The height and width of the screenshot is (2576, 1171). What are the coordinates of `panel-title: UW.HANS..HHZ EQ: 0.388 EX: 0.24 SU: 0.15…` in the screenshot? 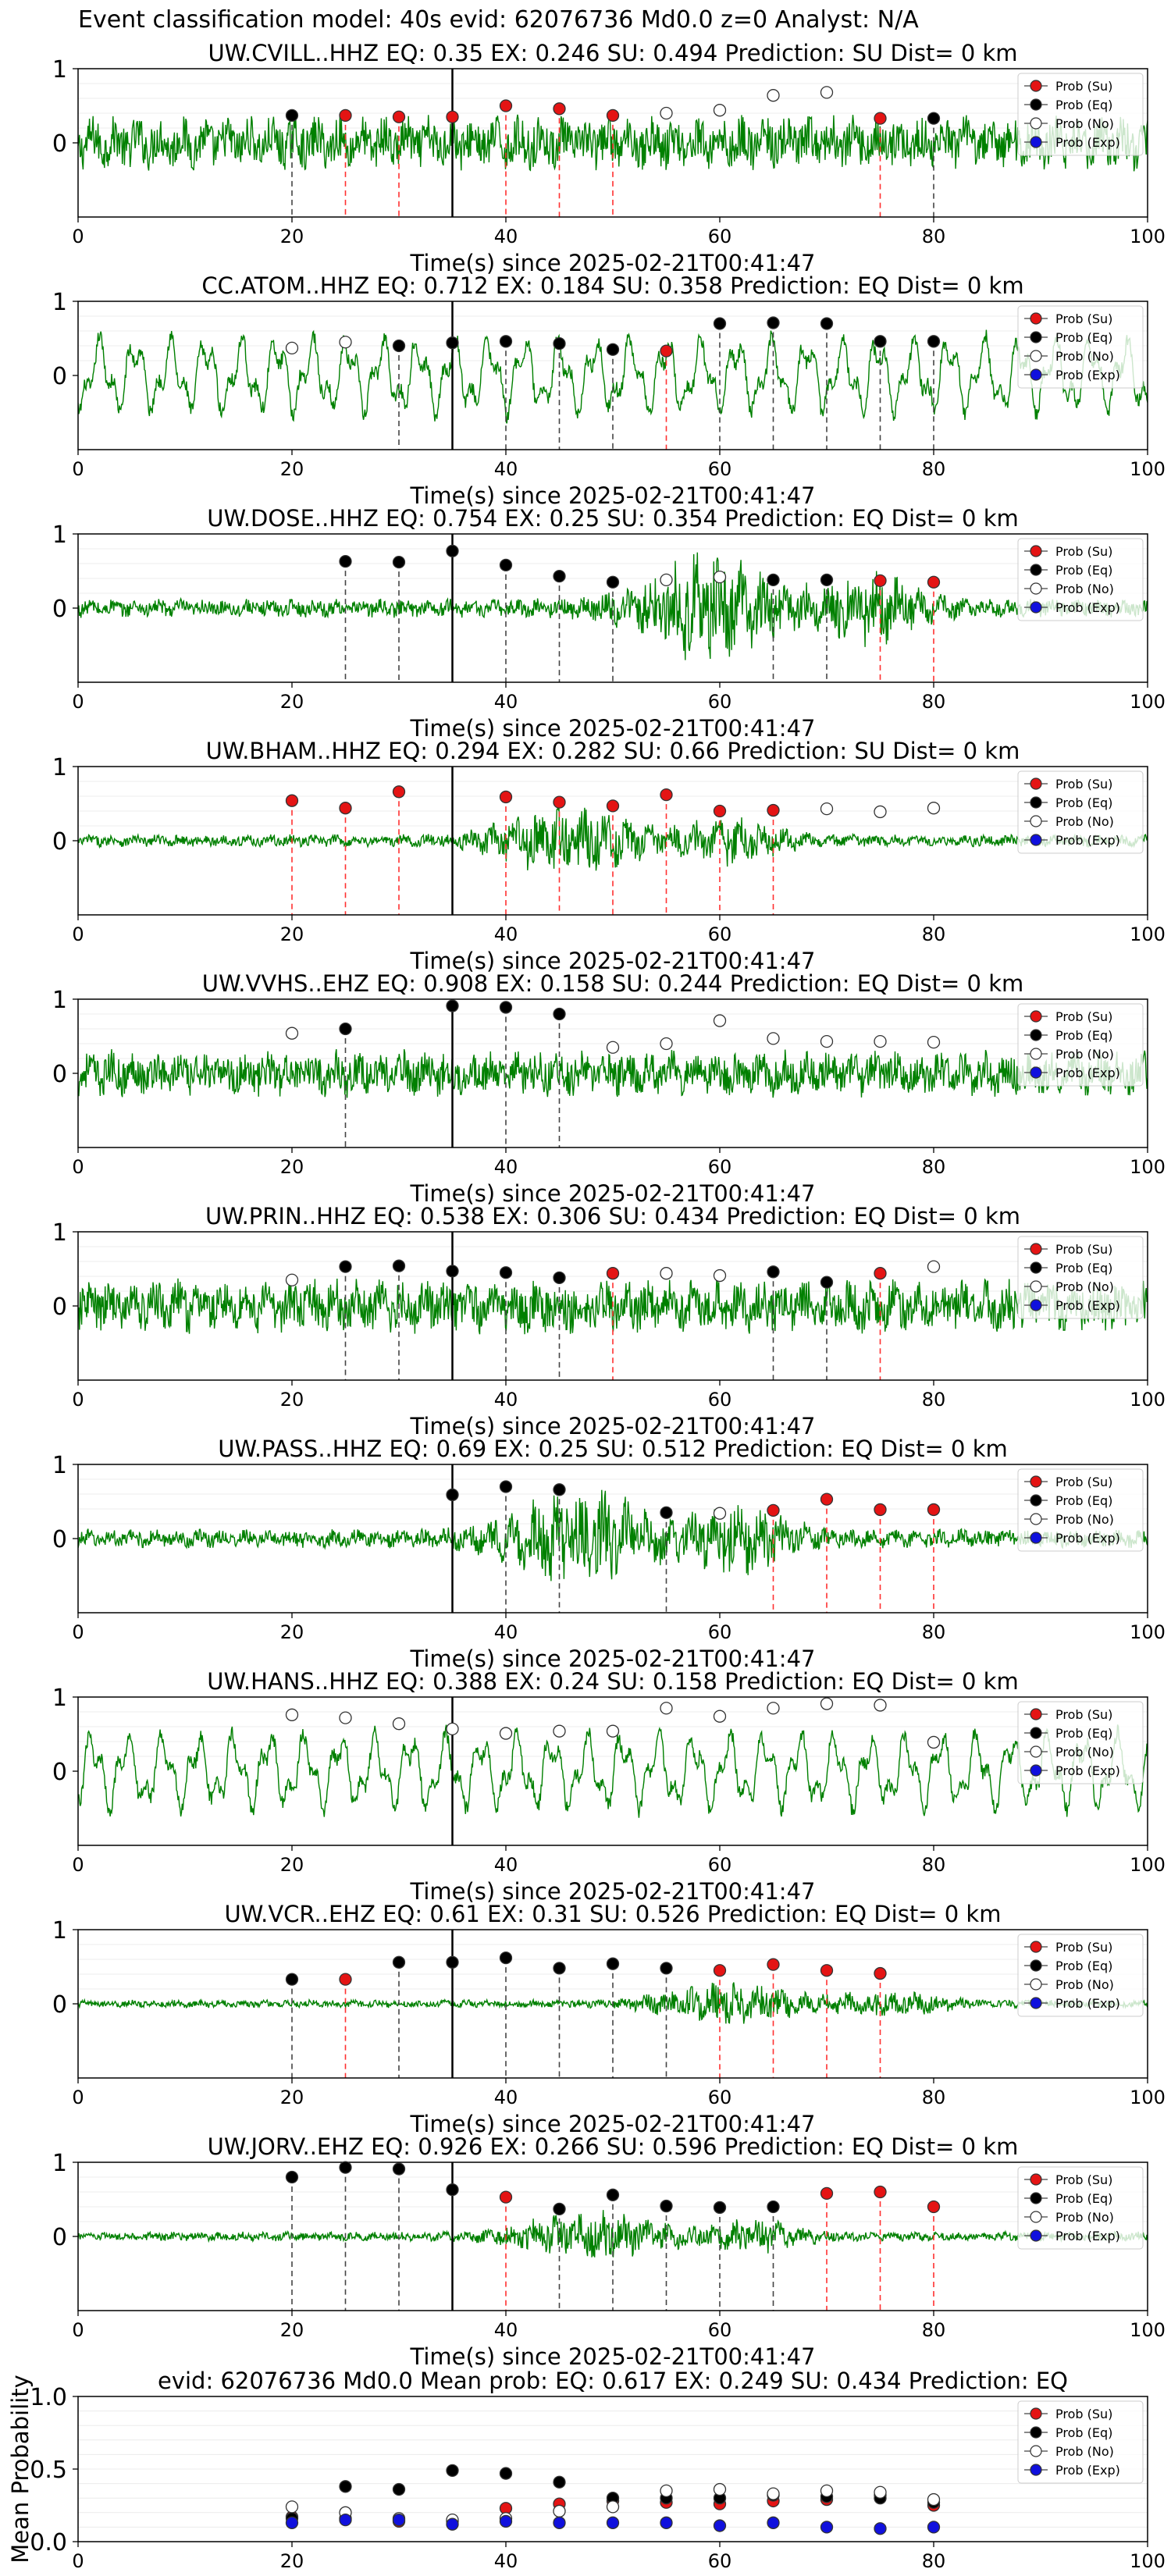 It's located at (612, 1681).